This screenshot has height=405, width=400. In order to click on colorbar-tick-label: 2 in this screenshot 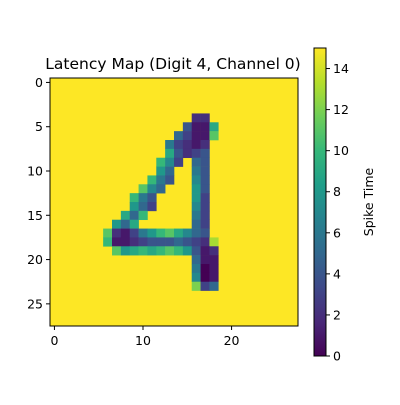, I will do `click(337, 314)`.